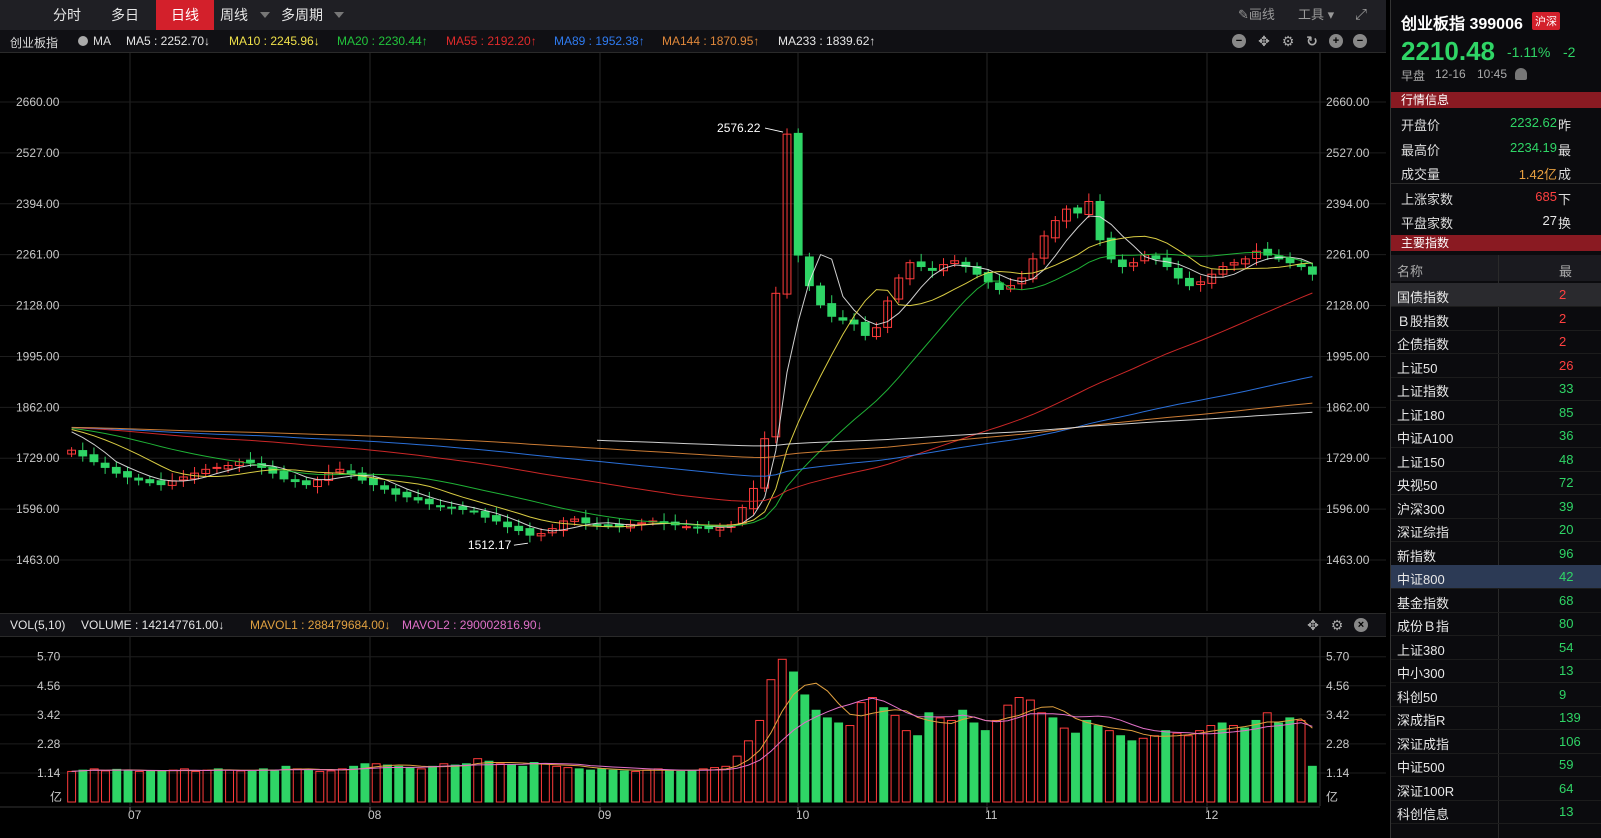 Image resolution: width=1601 pixels, height=838 pixels. I want to click on index-row: 基金指数 68, so click(1496, 601).